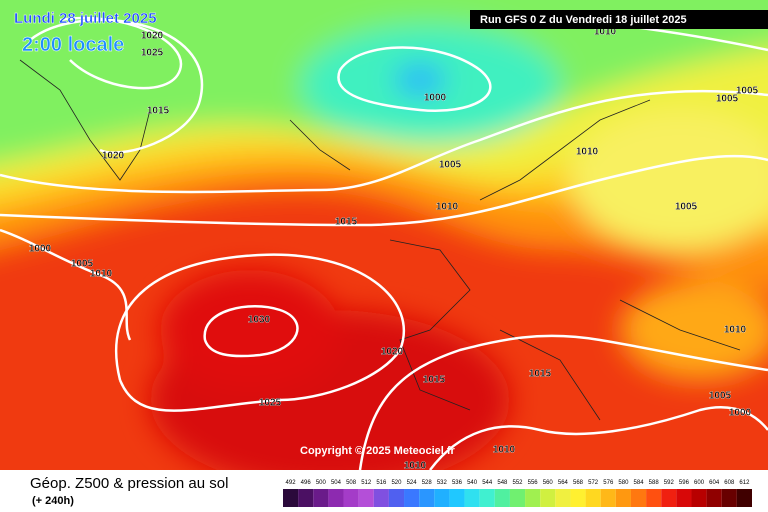 This screenshot has height=512, width=768. Describe the element at coordinates (563, 483) in the screenshot. I see `legend-label: 564` at that location.